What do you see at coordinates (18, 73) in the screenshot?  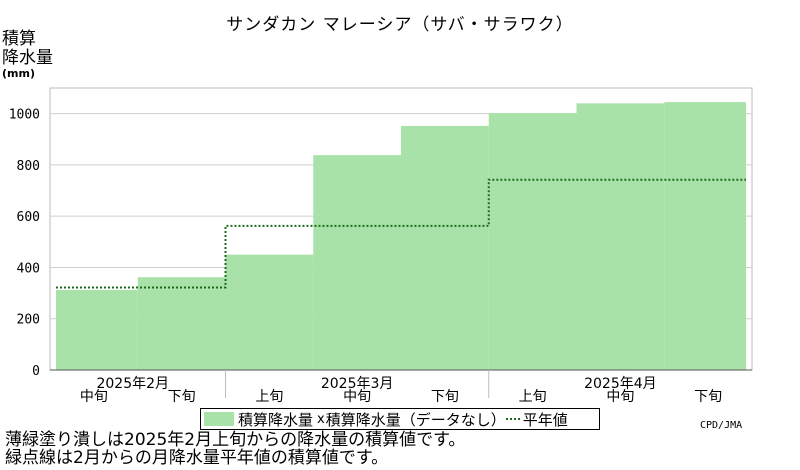 I see `y-axis-unit: (mm)` at bounding box center [18, 73].